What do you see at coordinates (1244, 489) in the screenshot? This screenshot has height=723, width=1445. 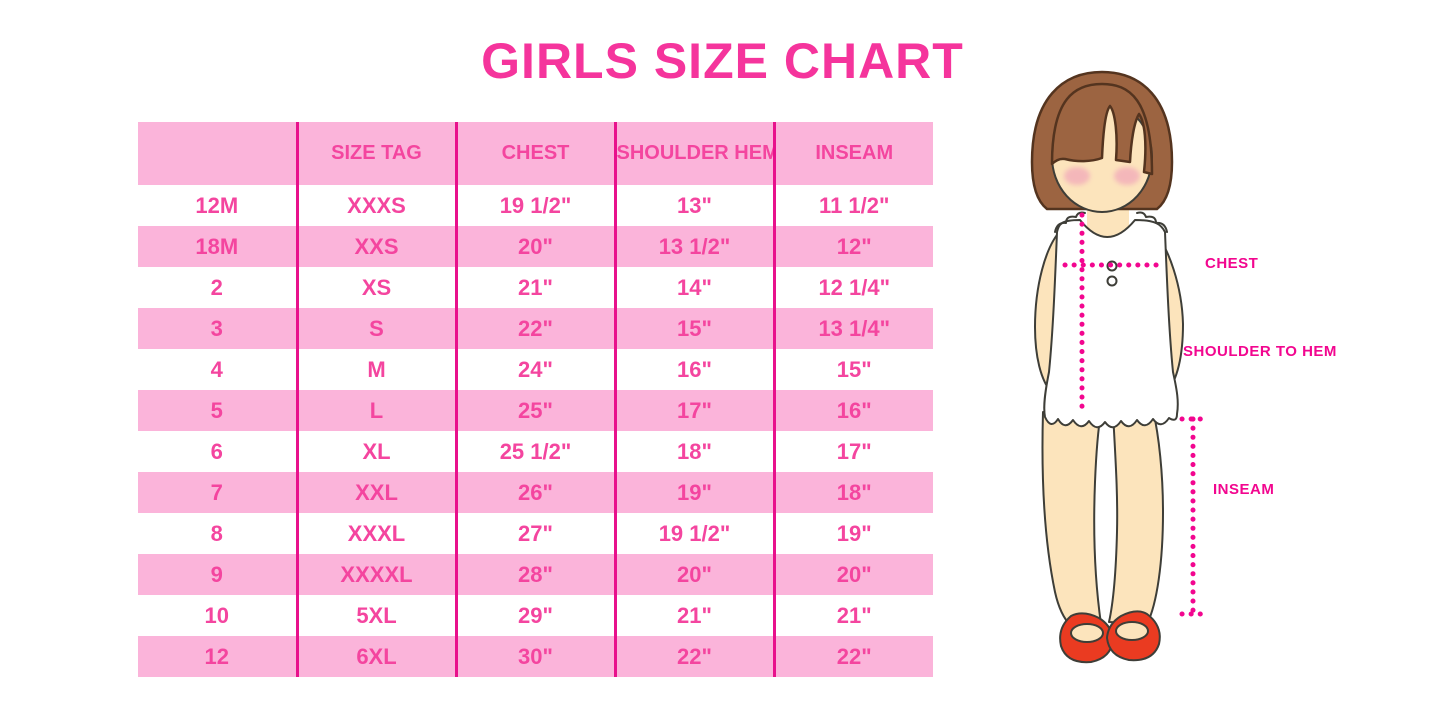 I see `inseam-label: INSEAM` at bounding box center [1244, 489].